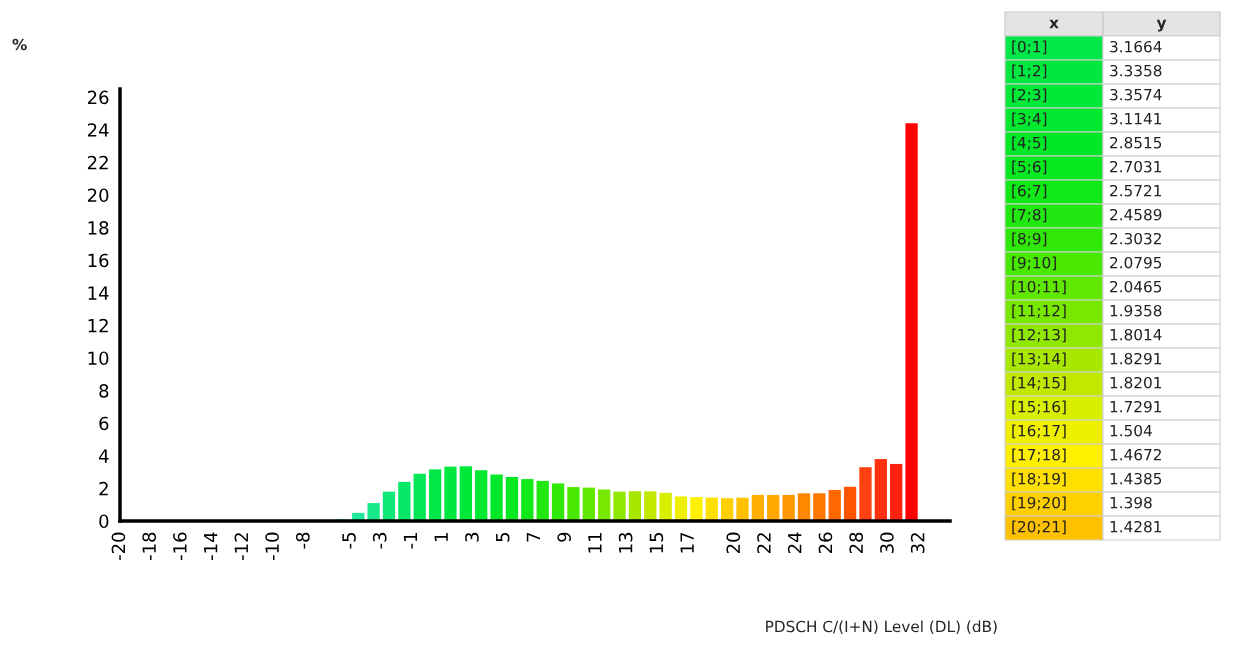  What do you see at coordinates (211, 546) in the screenshot?
I see `x-tick-label: -14` at bounding box center [211, 546].